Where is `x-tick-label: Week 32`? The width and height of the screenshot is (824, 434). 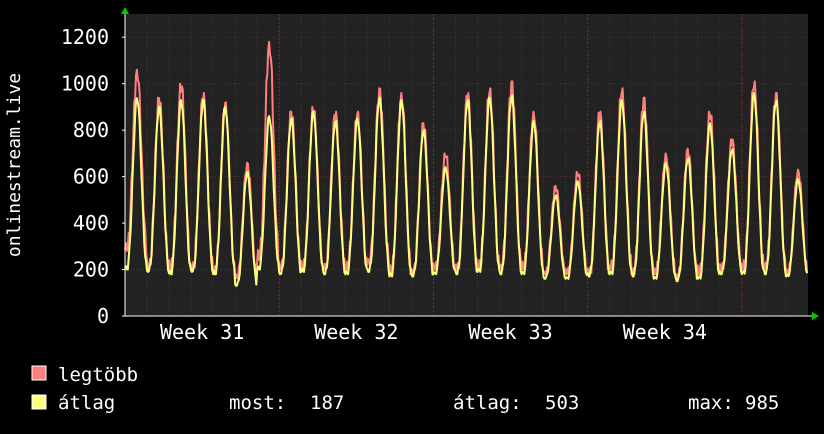
x-tick-label: Week 32 is located at coordinates (356, 332).